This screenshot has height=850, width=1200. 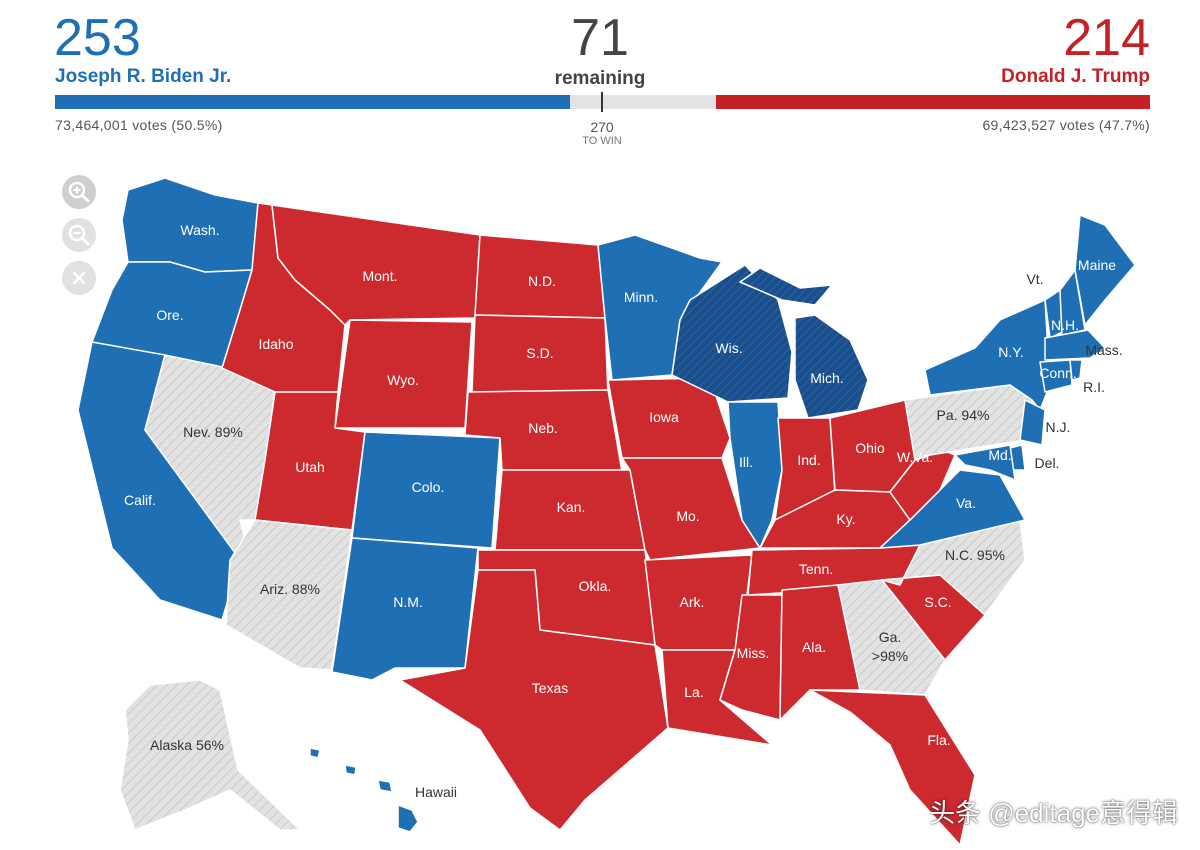 What do you see at coordinates (999, 455) in the screenshot?
I see `label-md: Md.` at bounding box center [999, 455].